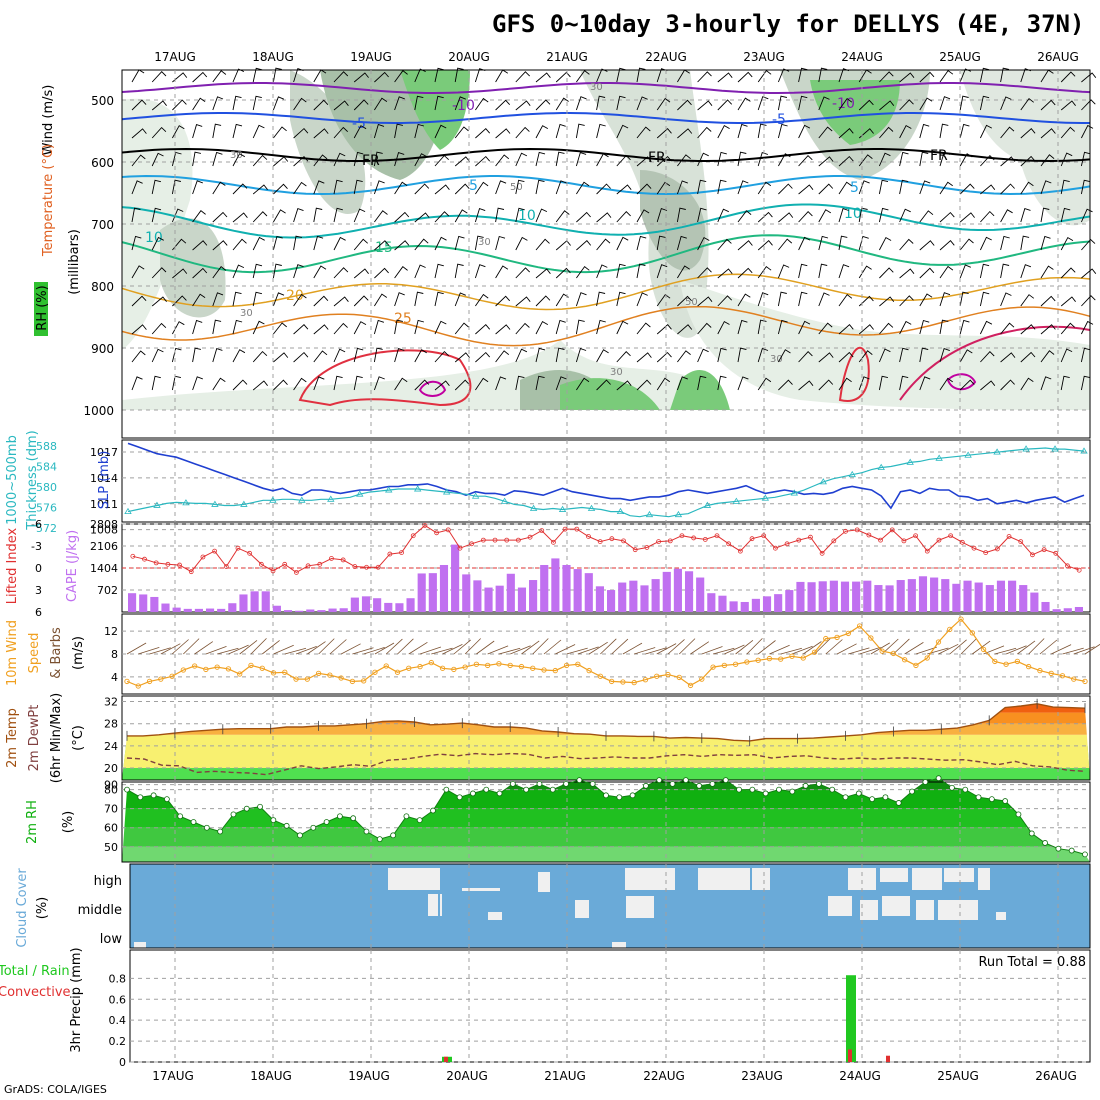 The width and height of the screenshot is (1100, 1100). I want to click on panel-axis-label: Temperature (°C), so click(48, 200).